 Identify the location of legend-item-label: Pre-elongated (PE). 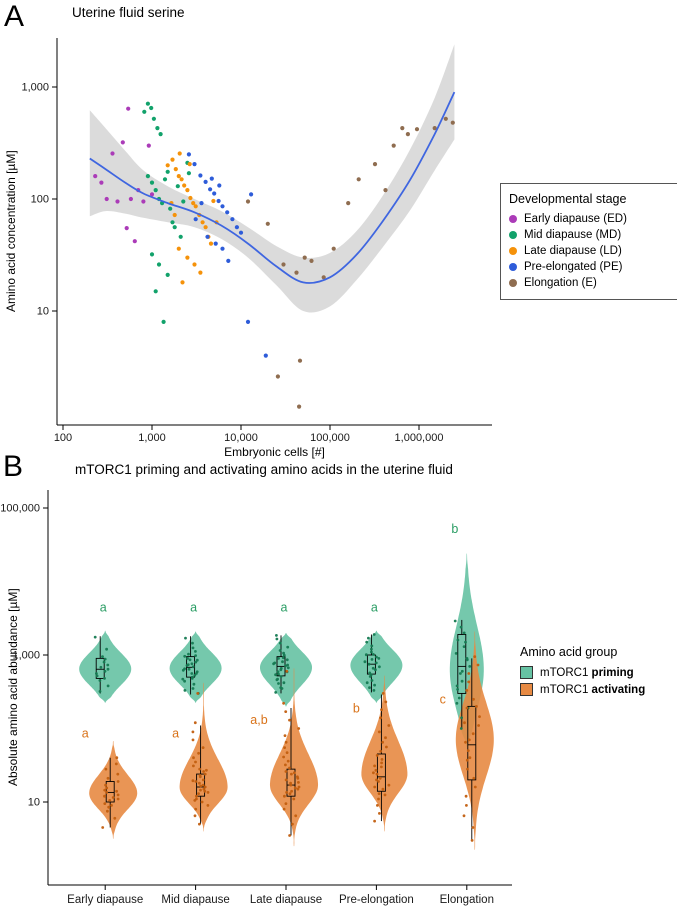
(573, 267).